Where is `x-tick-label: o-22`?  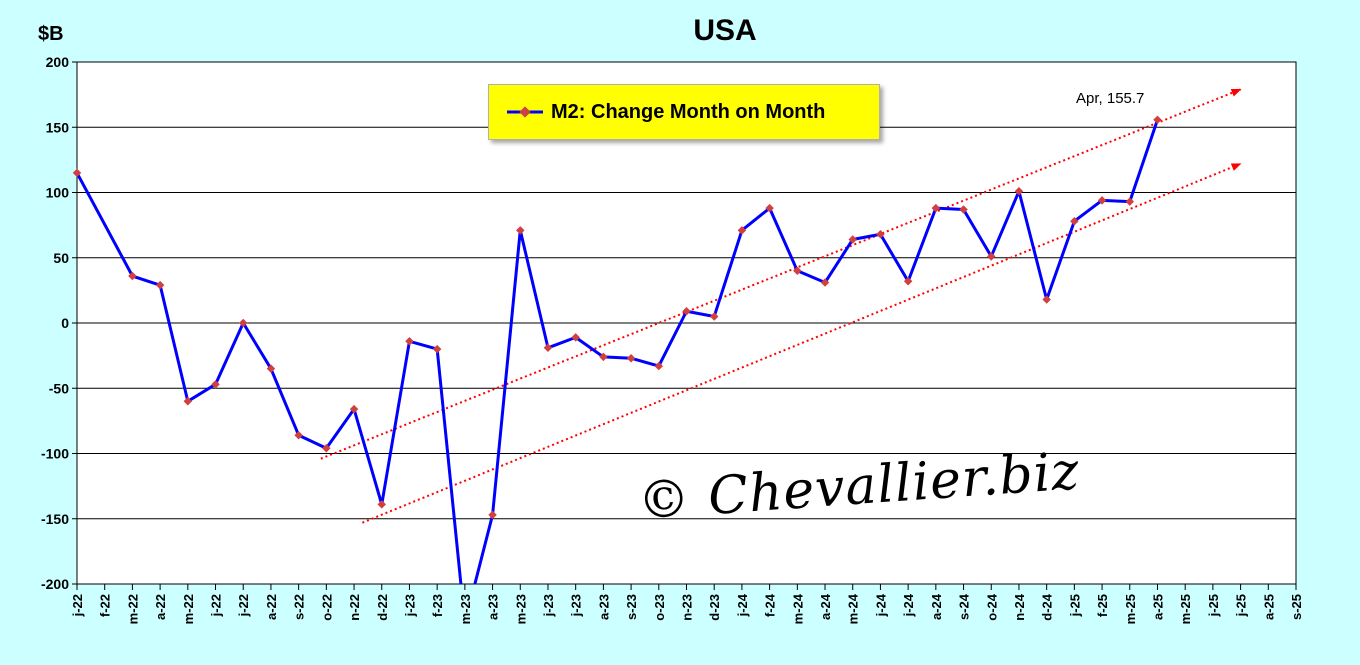
x-tick-label: o-22 is located at coordinates (326, 607).